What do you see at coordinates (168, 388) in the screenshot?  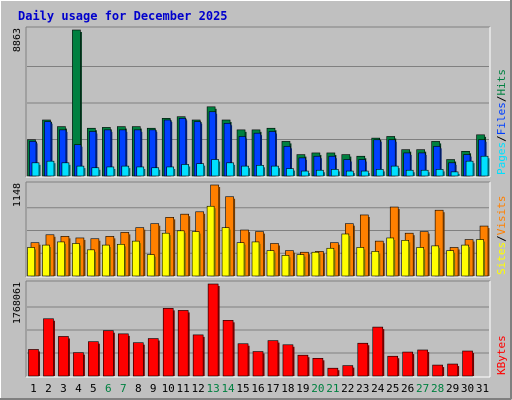 I see `day-label: 10` at bounding box center [168, 388].